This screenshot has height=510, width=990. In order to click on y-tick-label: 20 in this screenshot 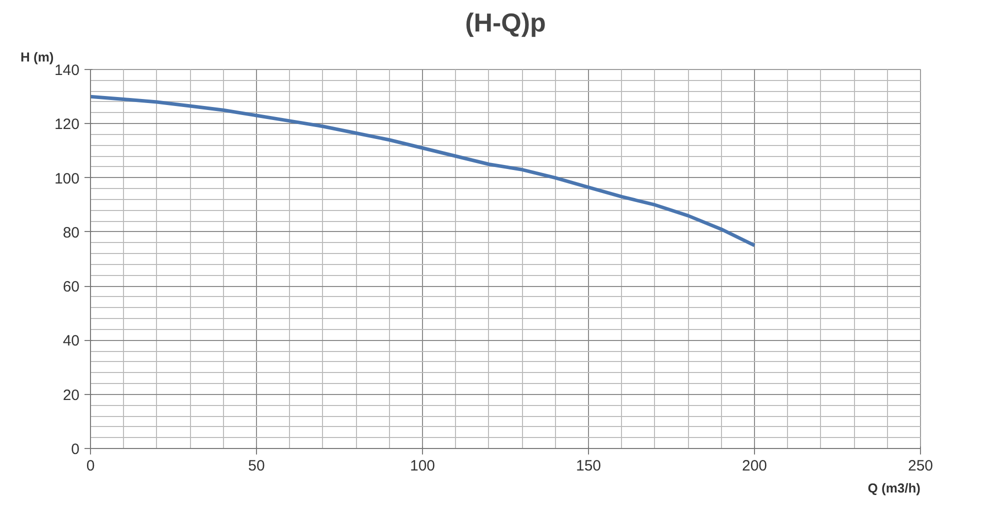, I will do `click(71, 395)`.